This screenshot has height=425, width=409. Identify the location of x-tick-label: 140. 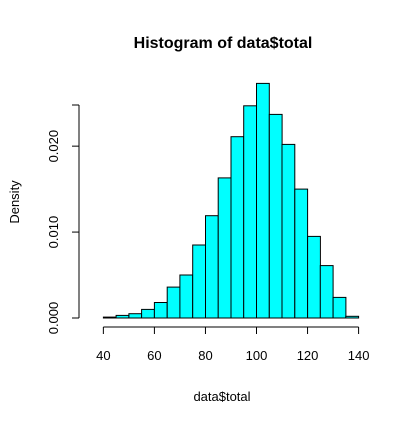
(359, 355).